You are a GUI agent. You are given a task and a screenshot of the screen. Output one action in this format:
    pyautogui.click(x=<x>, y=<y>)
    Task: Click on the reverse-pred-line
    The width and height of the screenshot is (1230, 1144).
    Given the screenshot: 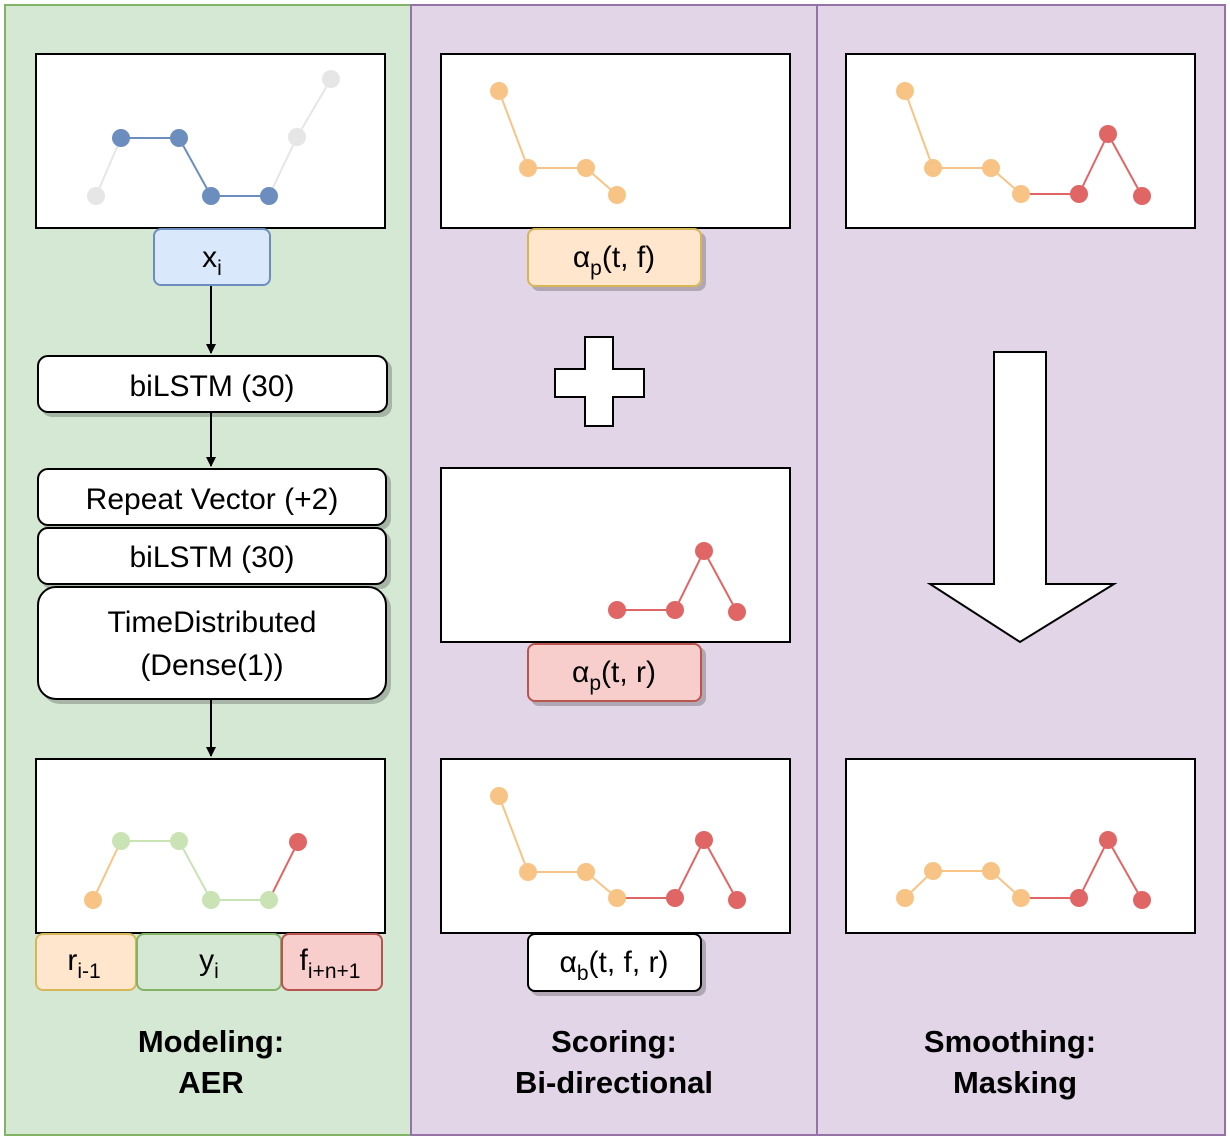 What is the action you would take?
    pyautogui.click(x=107, y=870)
    